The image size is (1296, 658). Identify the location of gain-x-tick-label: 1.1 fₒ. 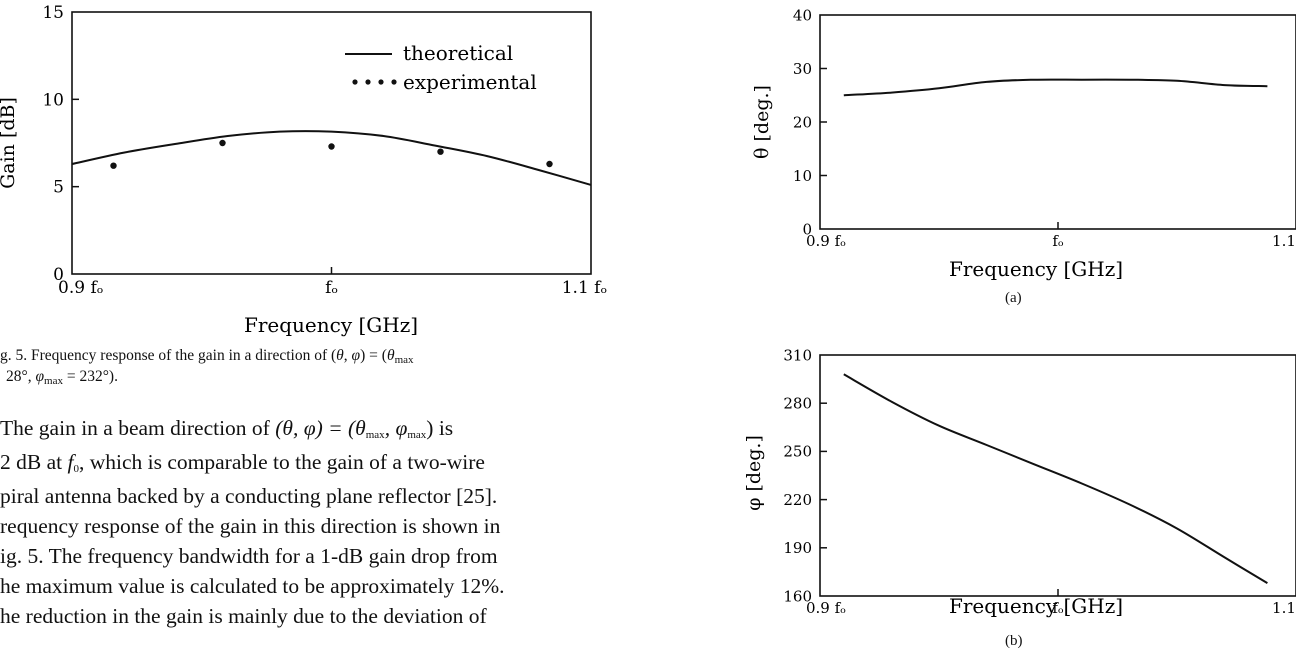
(584, 288).